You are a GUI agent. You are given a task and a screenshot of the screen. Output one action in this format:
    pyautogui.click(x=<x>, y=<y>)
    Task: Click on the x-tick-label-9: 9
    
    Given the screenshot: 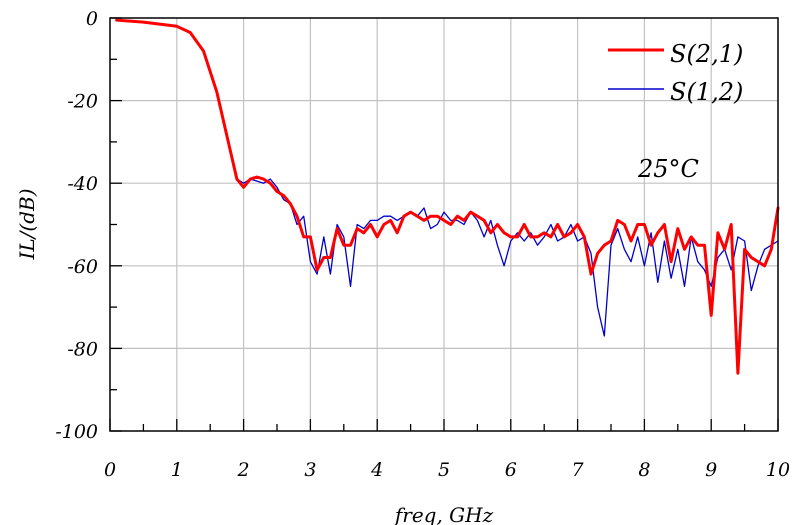 What is the action you would take?
    pyautogui.click(x=711, y=470)
    